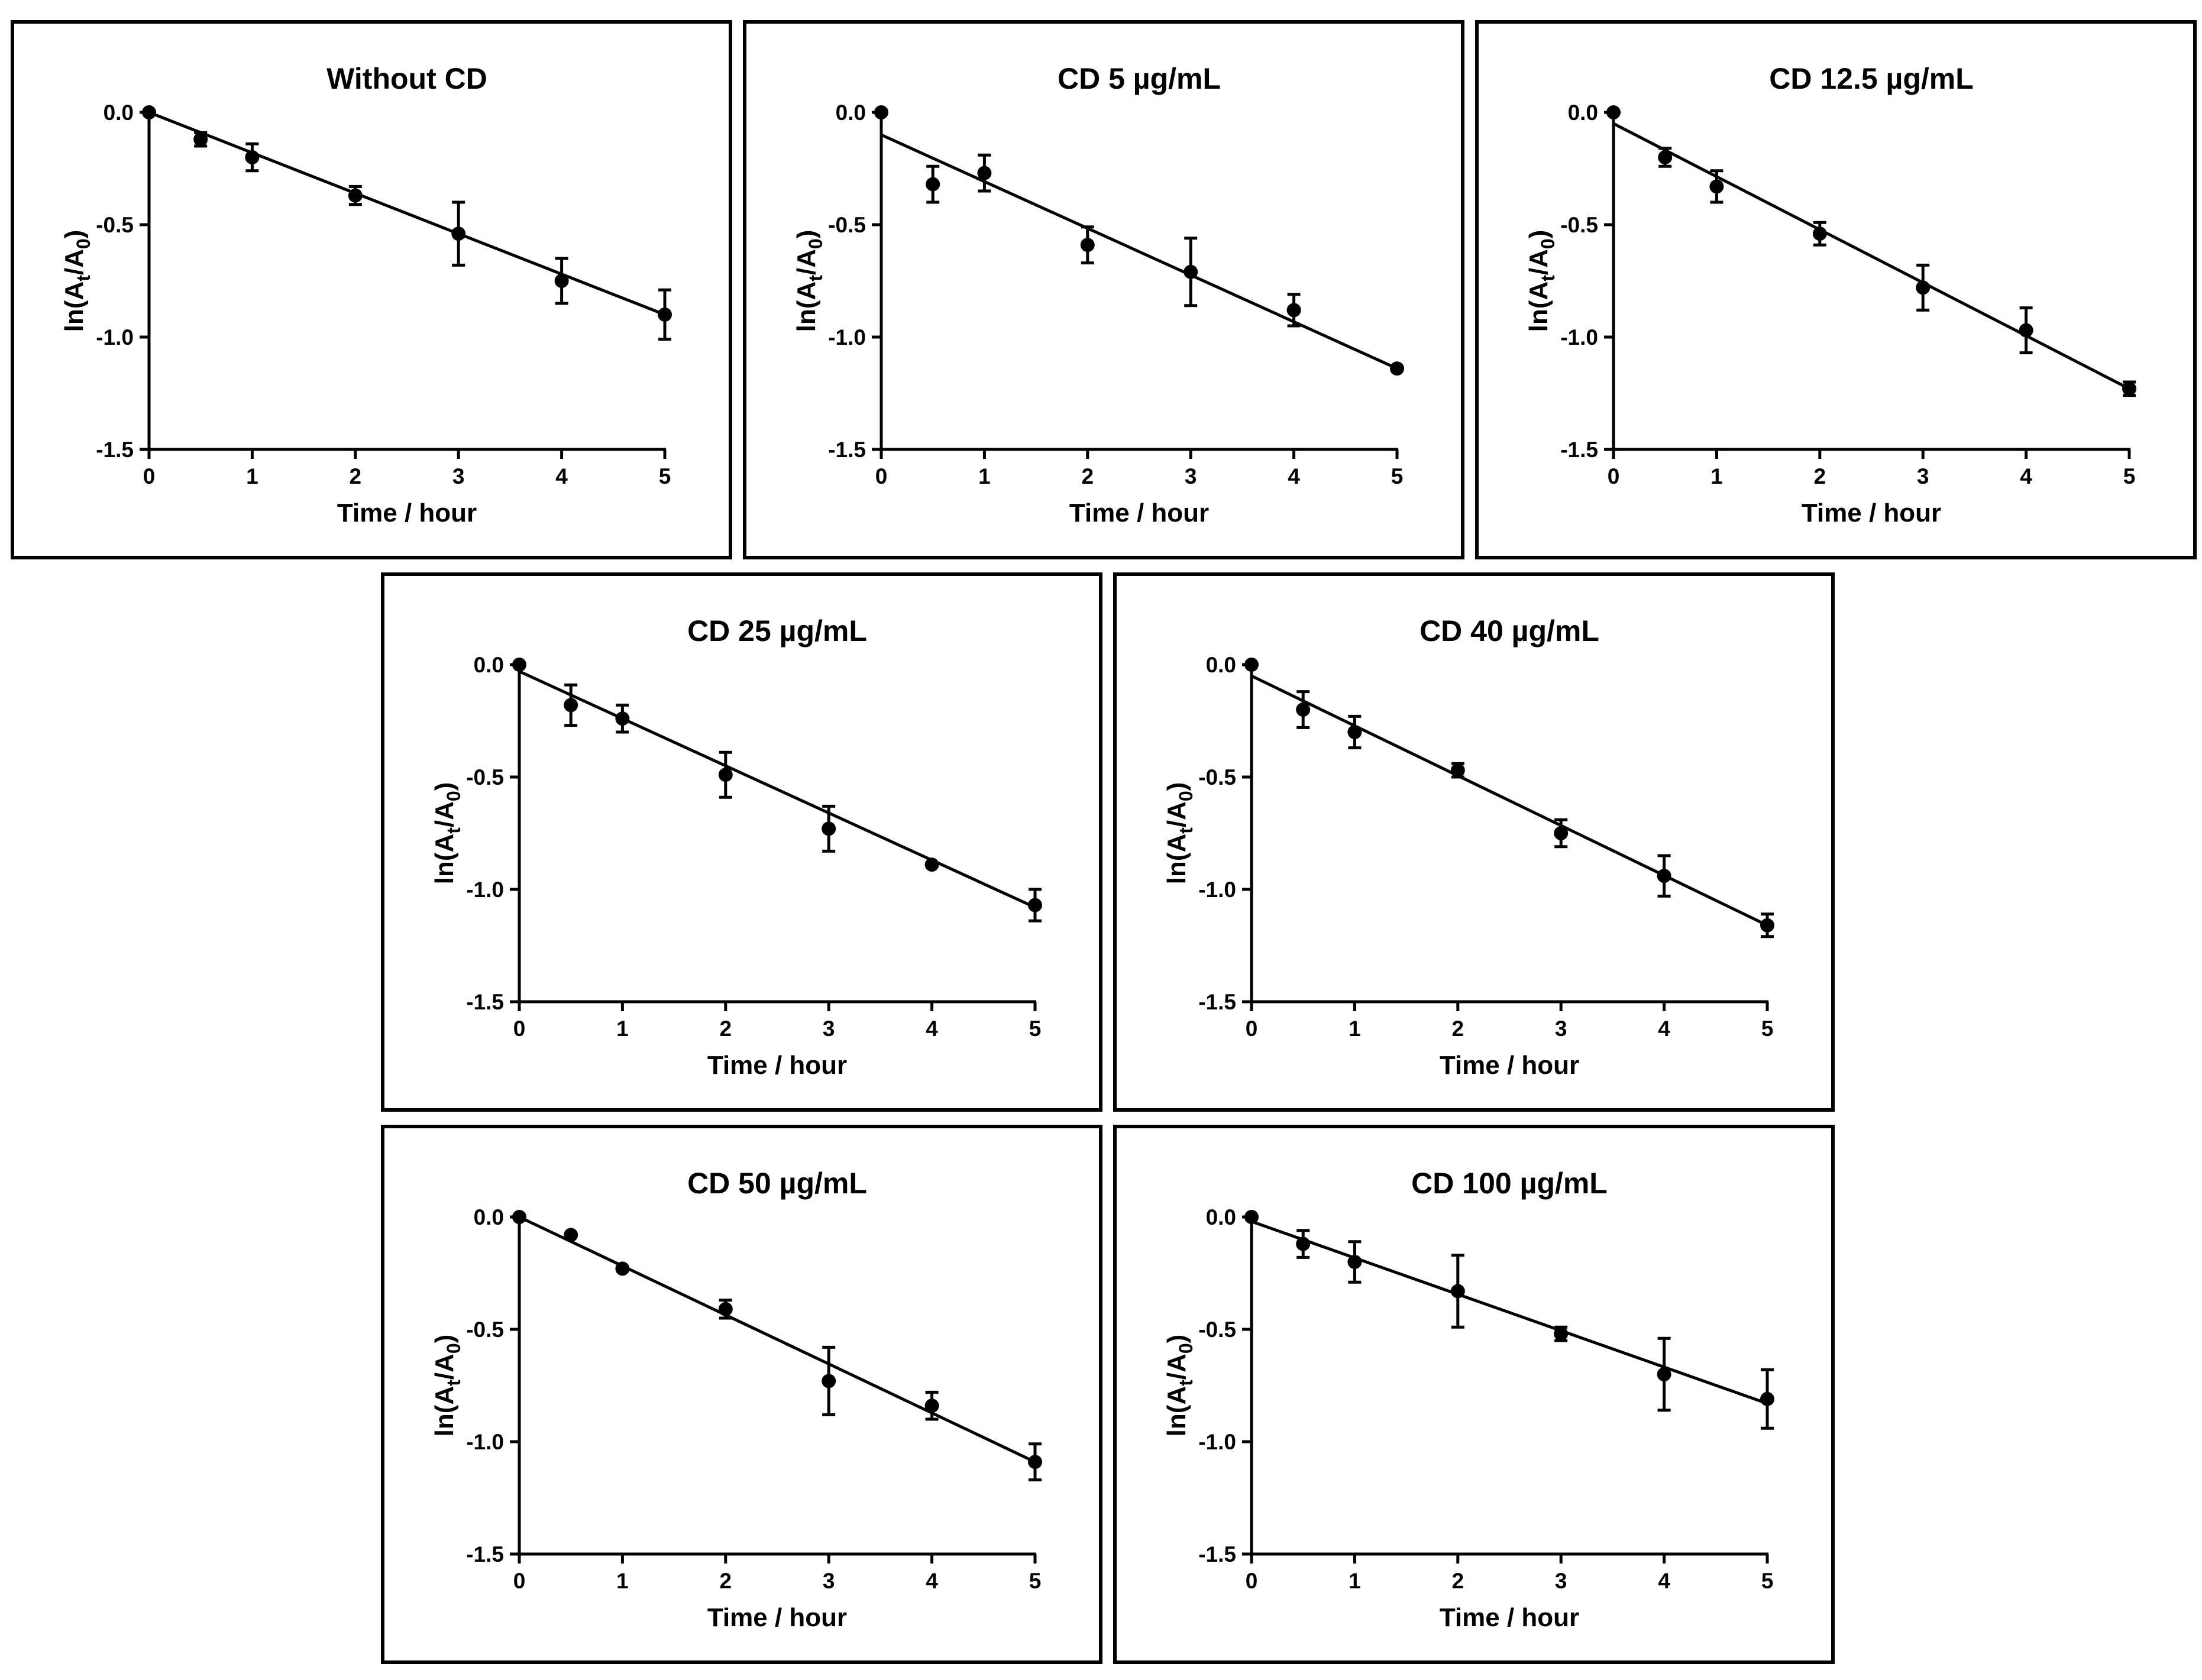  I want to click on chart-title: CD 100 µg/mL, so click(1509, 1183).